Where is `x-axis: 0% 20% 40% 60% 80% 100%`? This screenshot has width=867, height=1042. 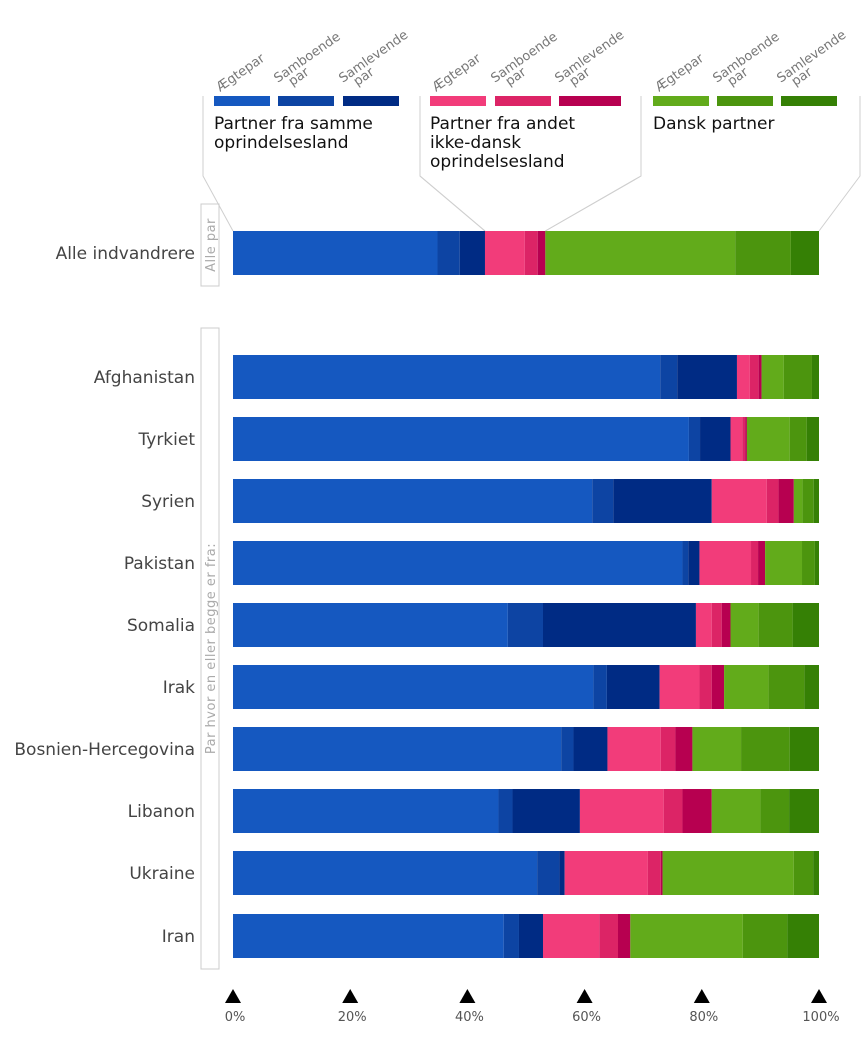
x-axis: 0% 20% 40% 60% 80% 100% is located at coordinates (532, 1007).